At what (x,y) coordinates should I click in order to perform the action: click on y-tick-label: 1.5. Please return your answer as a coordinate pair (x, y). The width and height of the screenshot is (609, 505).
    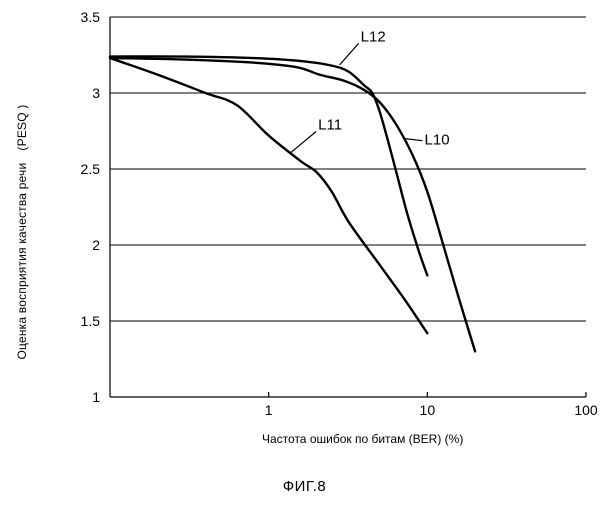
    Looking at the image, I should click on (91, 321).